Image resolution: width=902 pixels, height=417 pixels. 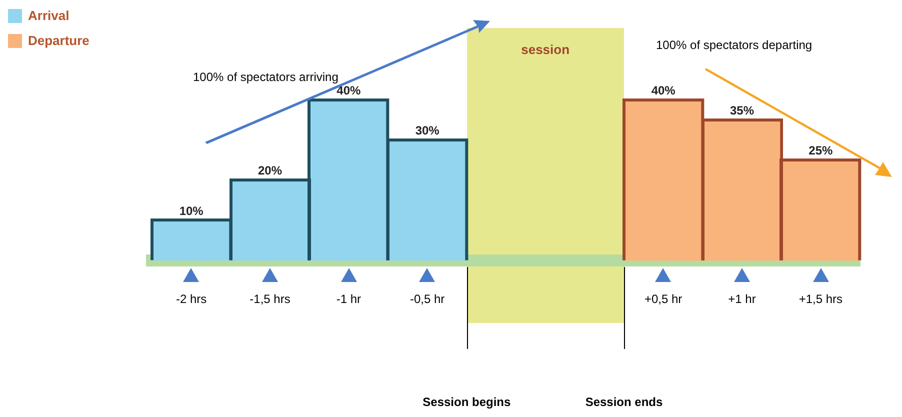 What do you see at coordinates (59, 40) in the screenshot?
I see `legend-label: Departure` at bounding box center [59, 40].